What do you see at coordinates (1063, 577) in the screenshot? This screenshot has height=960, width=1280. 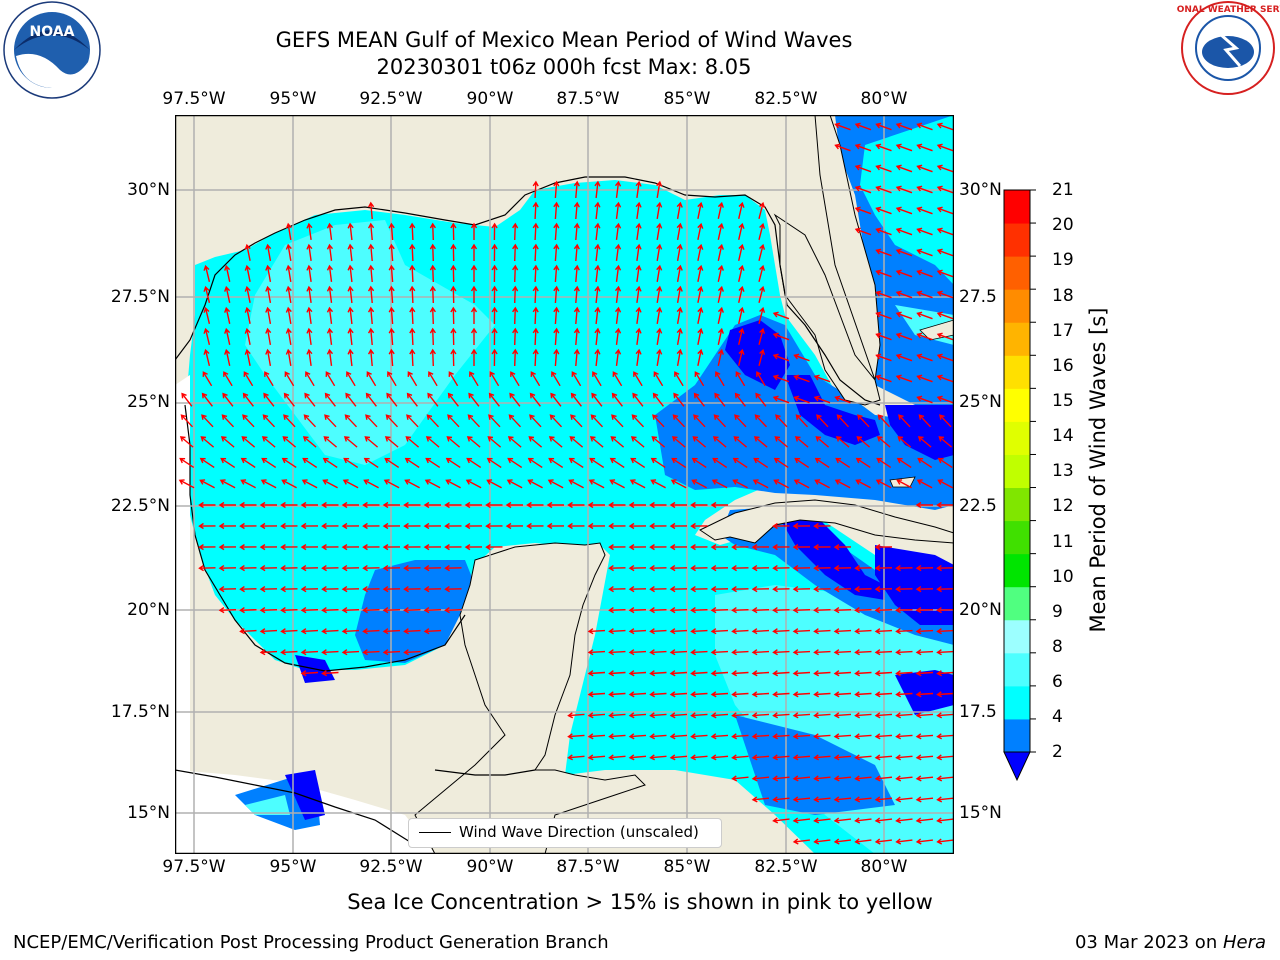 I see `colorbar-tick: 10` at bounding box center [1063, 577].